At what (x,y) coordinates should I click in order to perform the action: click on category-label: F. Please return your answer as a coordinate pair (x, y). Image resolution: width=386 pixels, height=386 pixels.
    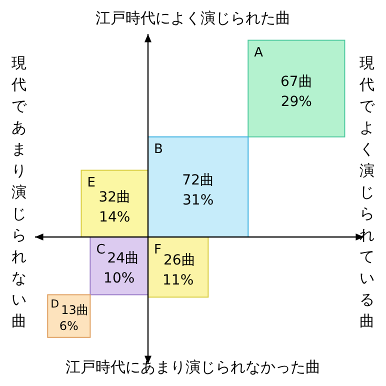
    Looking at the image, I should click on (158, 250).